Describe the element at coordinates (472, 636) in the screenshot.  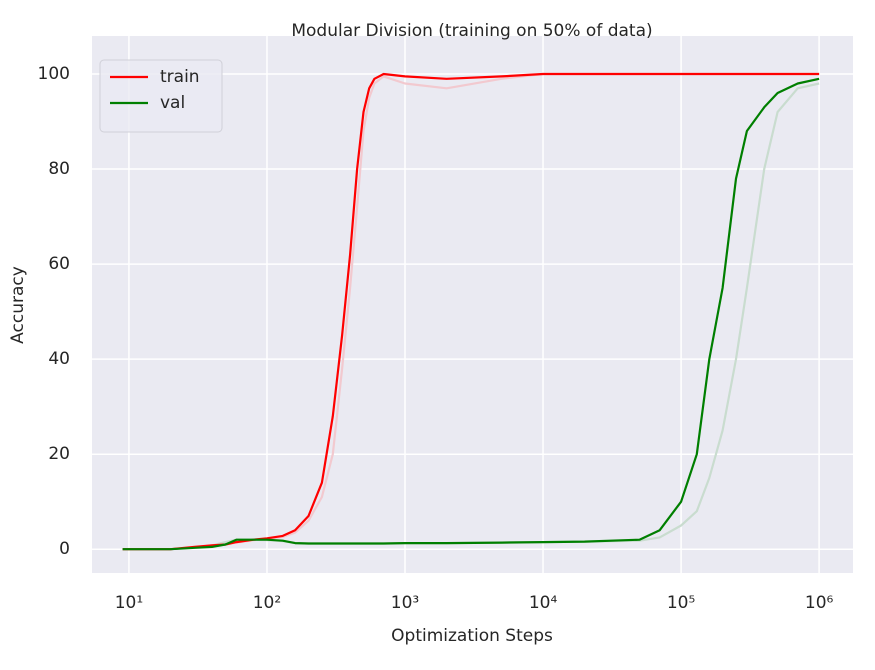
I see `x-axis-label: Optimization Steps` at that location.